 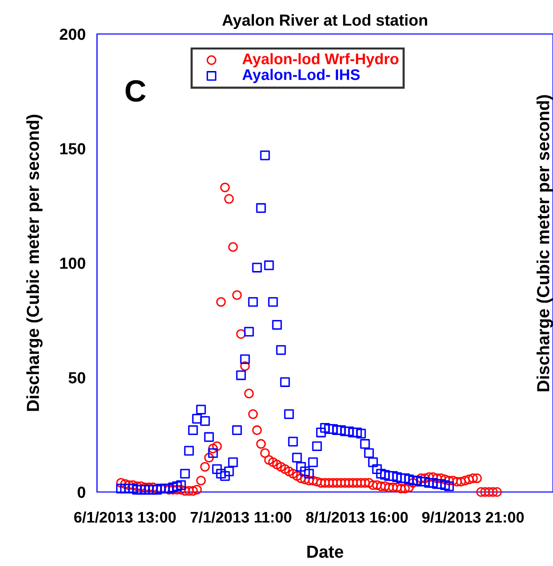 I want to click on y-tick-label: 200, so click(x=73, y=34).